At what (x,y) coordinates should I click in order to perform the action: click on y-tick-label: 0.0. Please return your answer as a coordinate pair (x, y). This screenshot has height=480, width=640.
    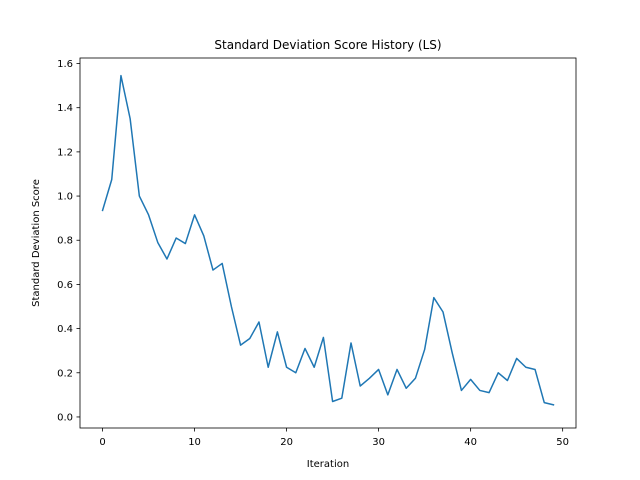
    Looking at the image, I should click on (65, 417).